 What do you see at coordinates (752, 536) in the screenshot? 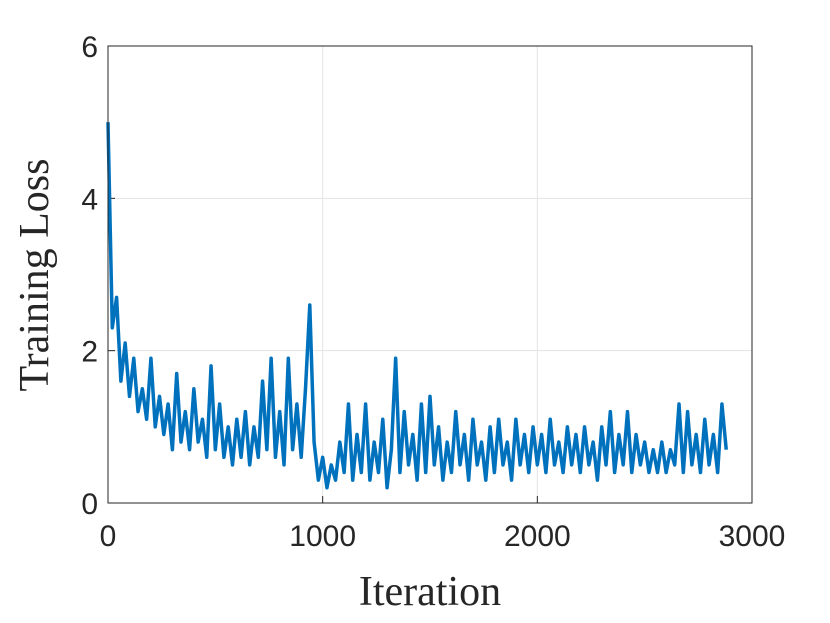
I see `x-tick-label: 3000` at bounding box center [752, 536].